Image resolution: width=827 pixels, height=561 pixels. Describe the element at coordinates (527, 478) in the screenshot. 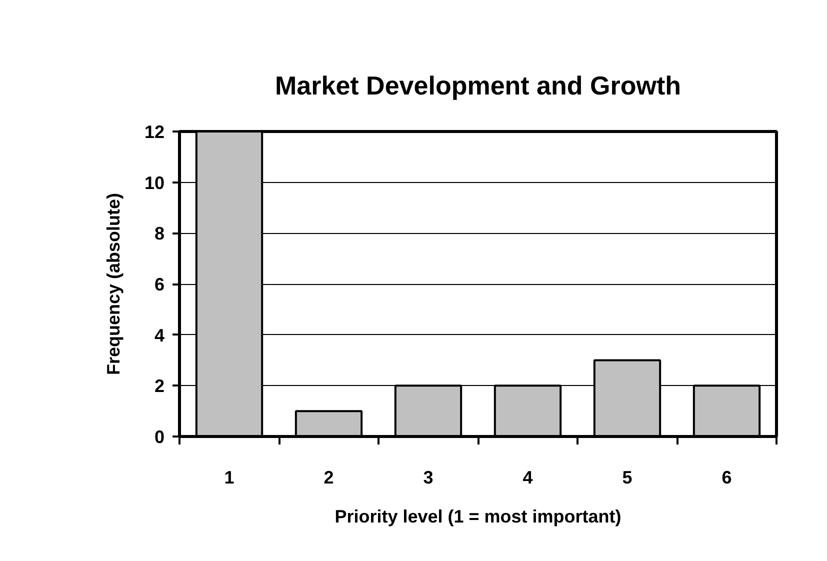

I see `x-tick-label: 4` at that location.